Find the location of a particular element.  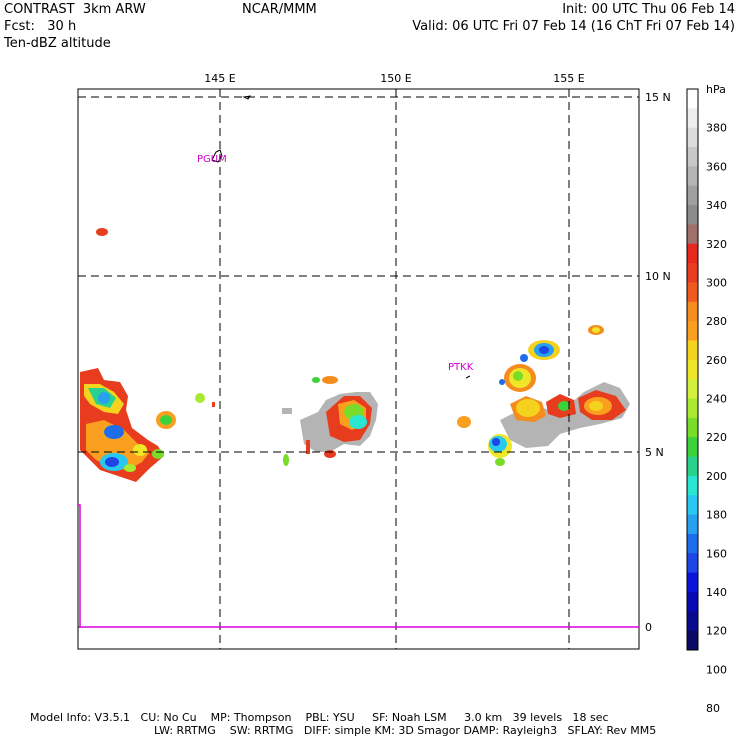

colorbar-label: 180 is located at coordinates (716, 515).